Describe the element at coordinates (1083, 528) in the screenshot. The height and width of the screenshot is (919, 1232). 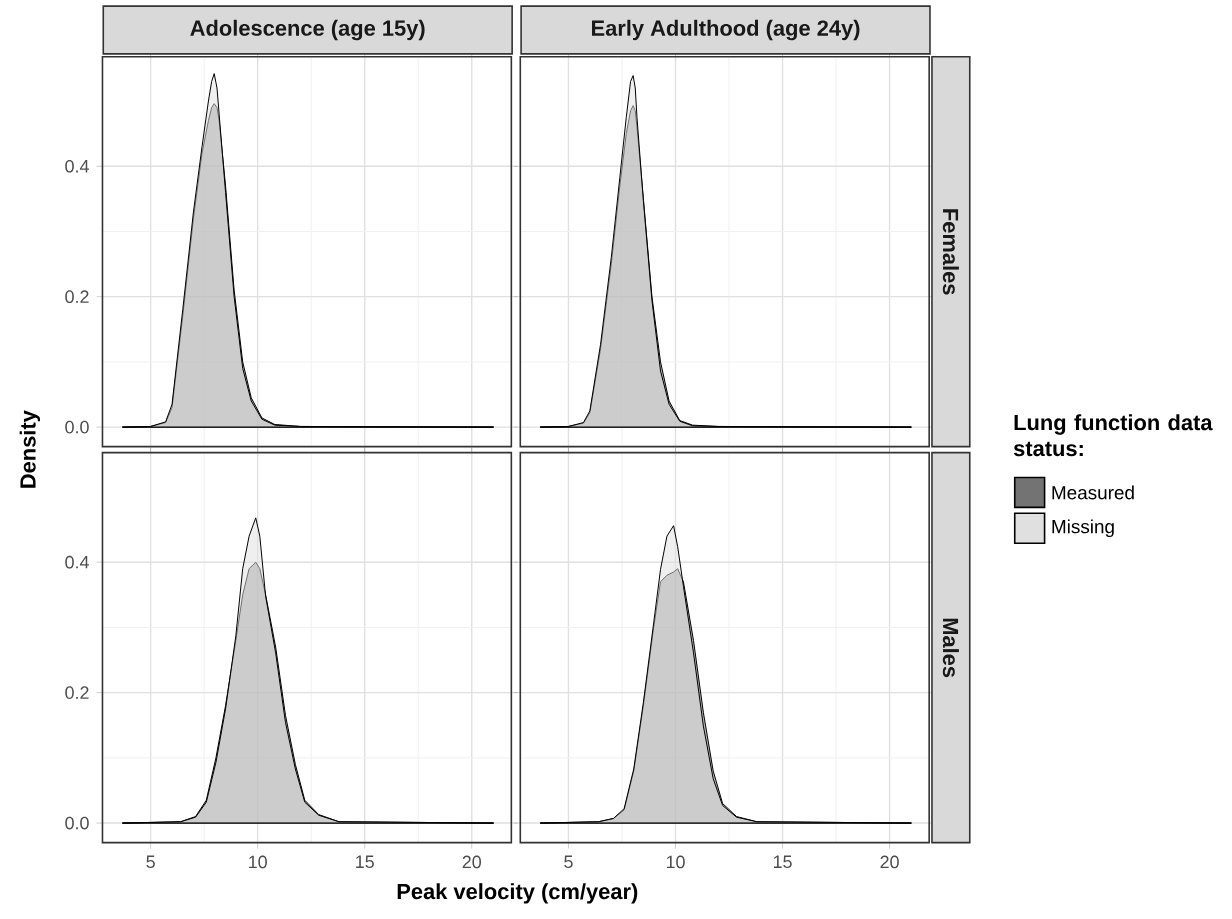
I see `legend-label: Missing` at that location.